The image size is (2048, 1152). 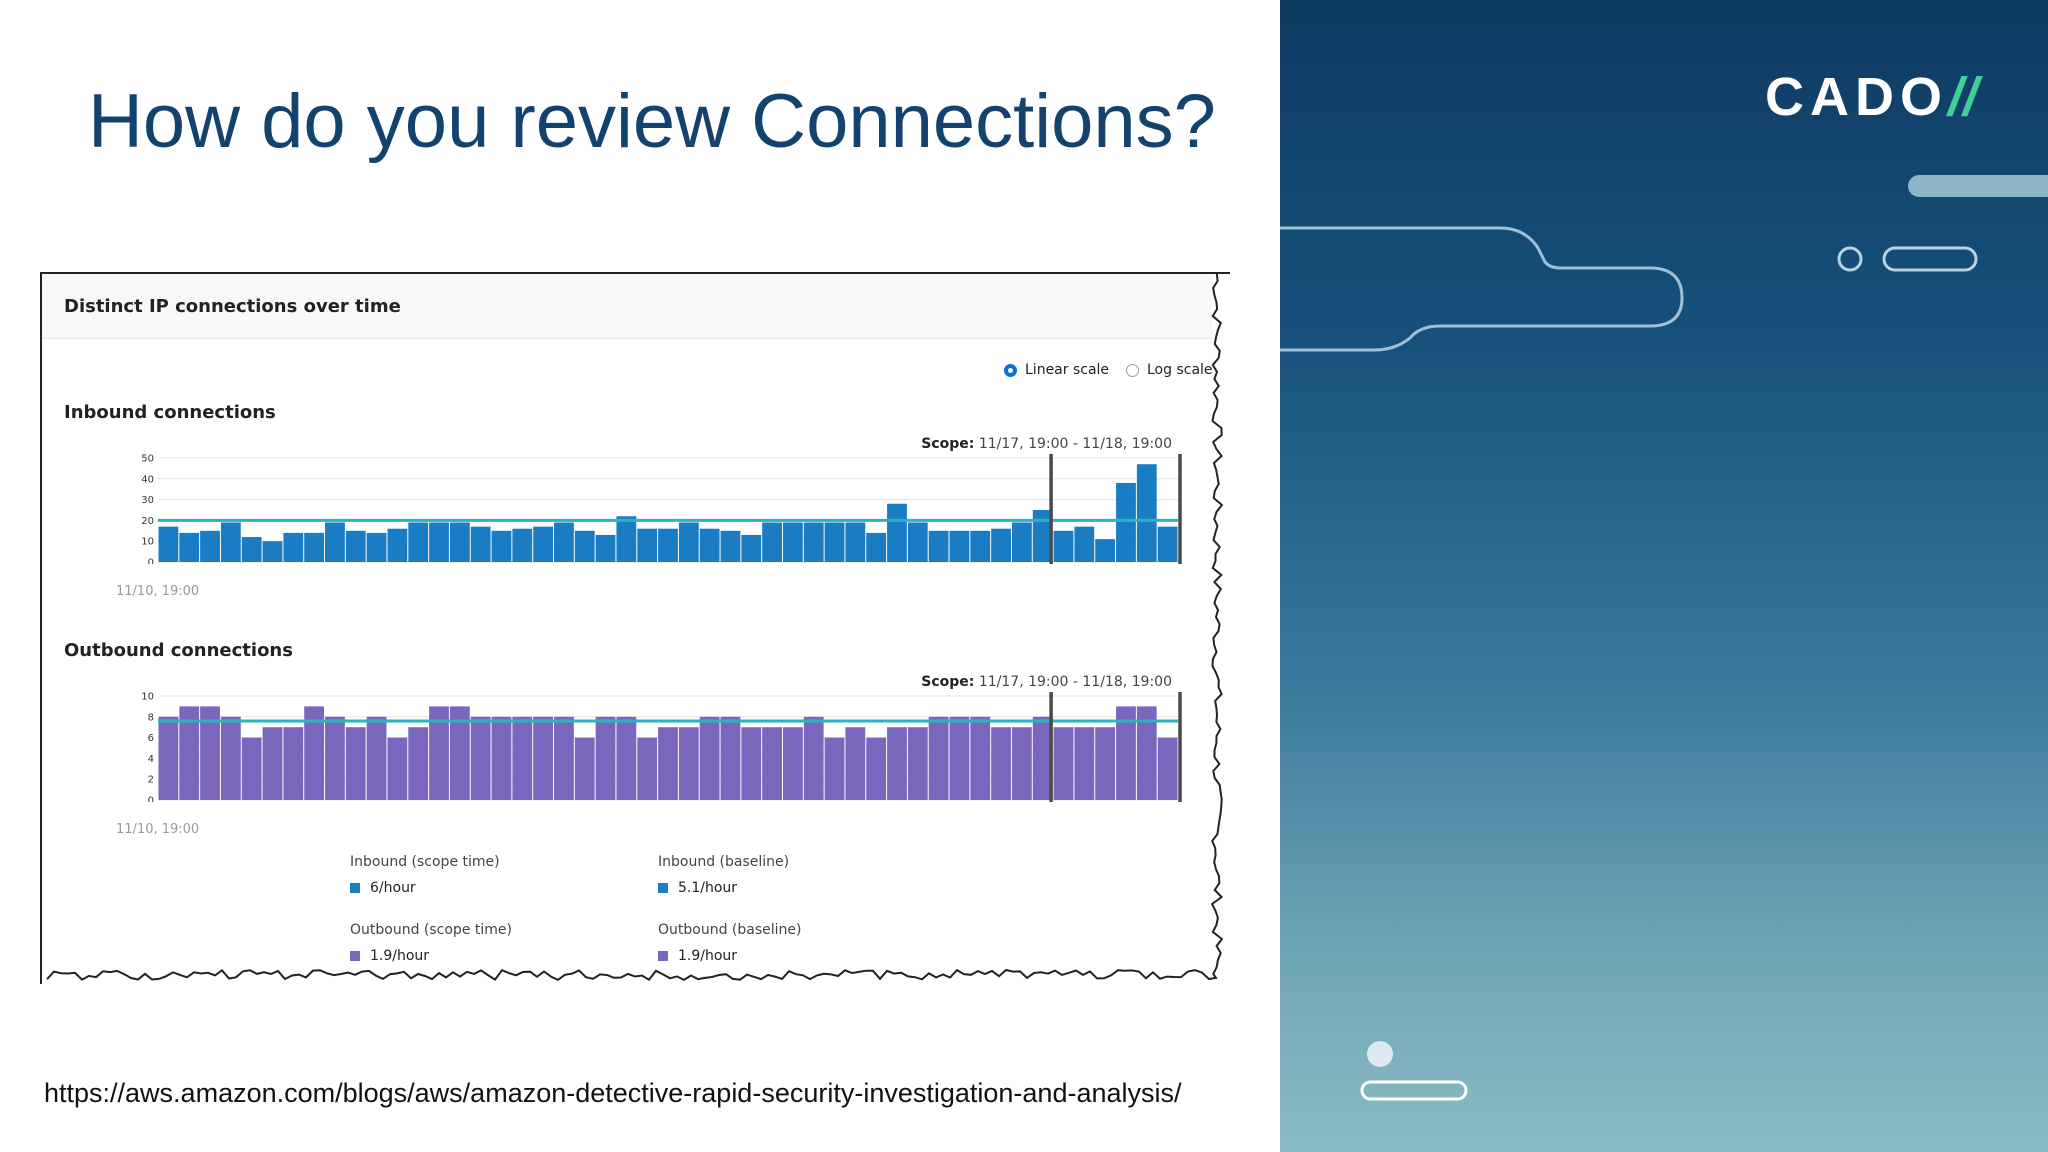 I want to click on linear-scale-label: Linear scale, so click(x=1067, y=370).